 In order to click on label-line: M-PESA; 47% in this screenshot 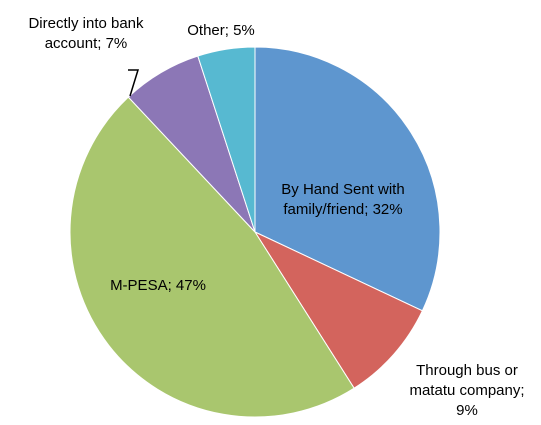, I will do `click(158, 285)`.